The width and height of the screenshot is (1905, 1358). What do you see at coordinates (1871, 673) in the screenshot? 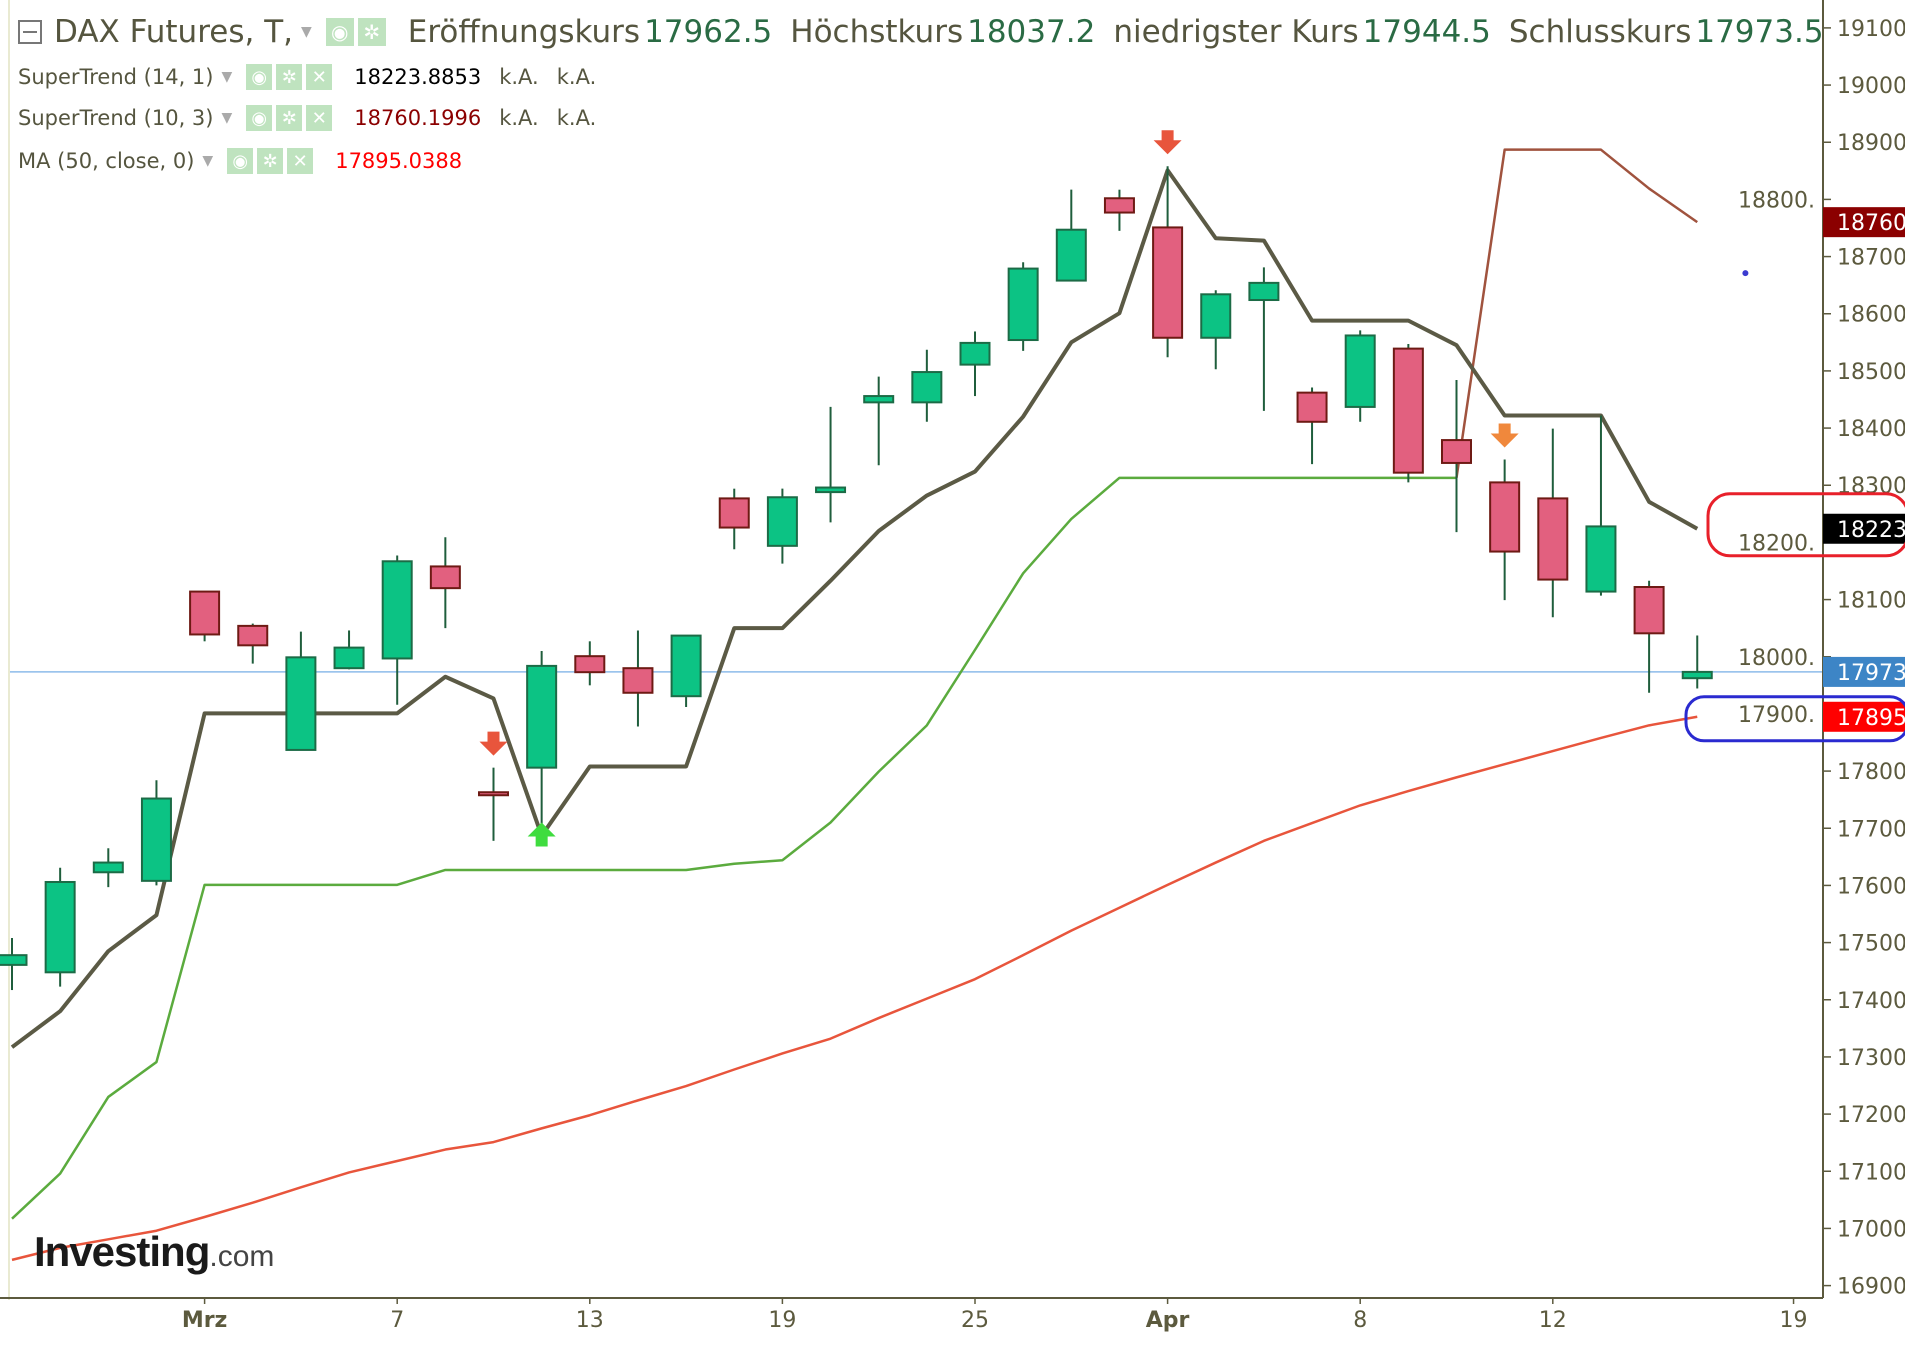
I see `price-tag-label: 17973.` at bounding box center [1871, 673].